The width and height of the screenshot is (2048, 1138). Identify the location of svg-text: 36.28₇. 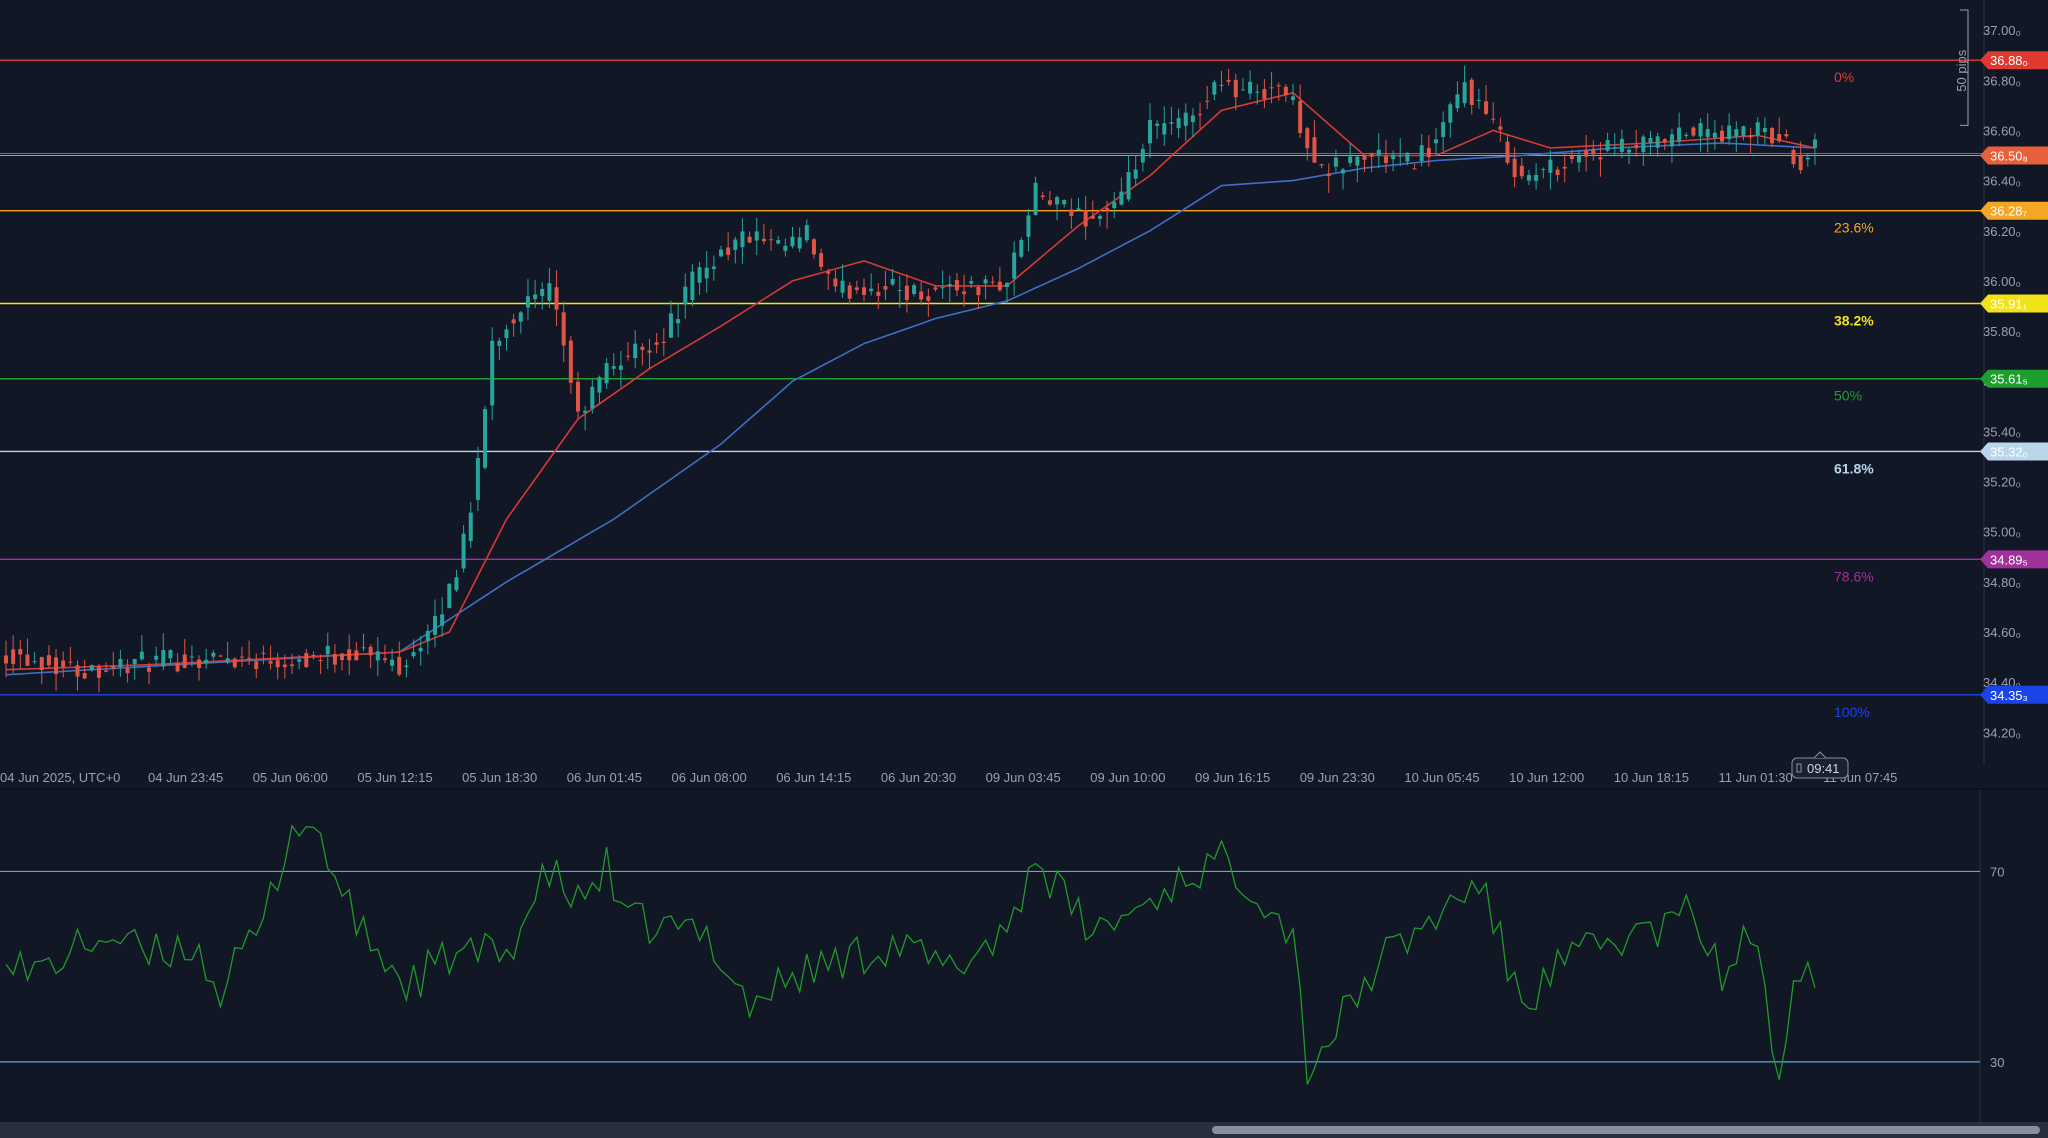
(2009, 211).